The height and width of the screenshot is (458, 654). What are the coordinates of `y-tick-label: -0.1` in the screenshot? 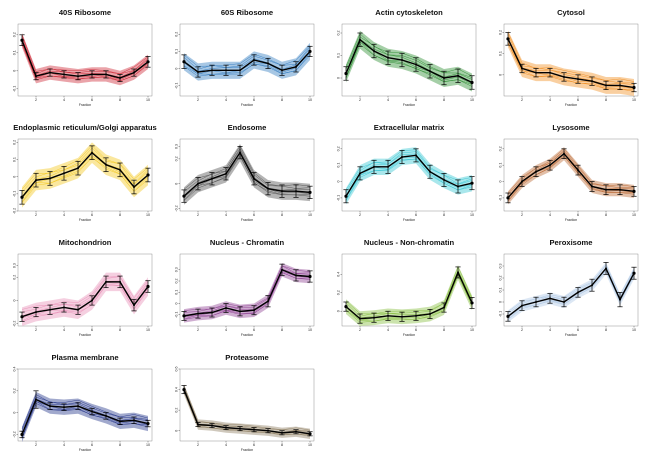 It's located at (15, 89).